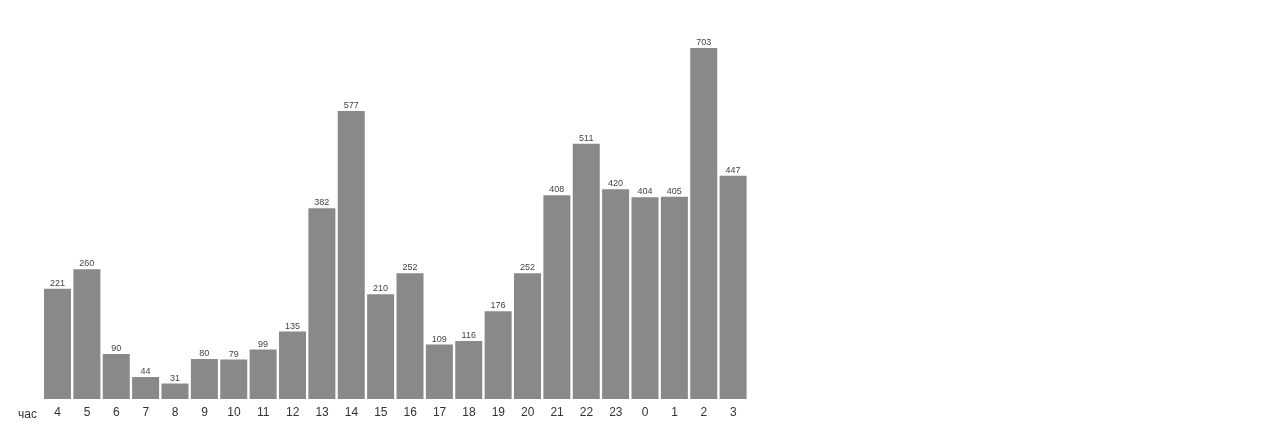 The height and width of the screenshot is (437, 1266). I want to click on data-label: 511, so click(586, 137).